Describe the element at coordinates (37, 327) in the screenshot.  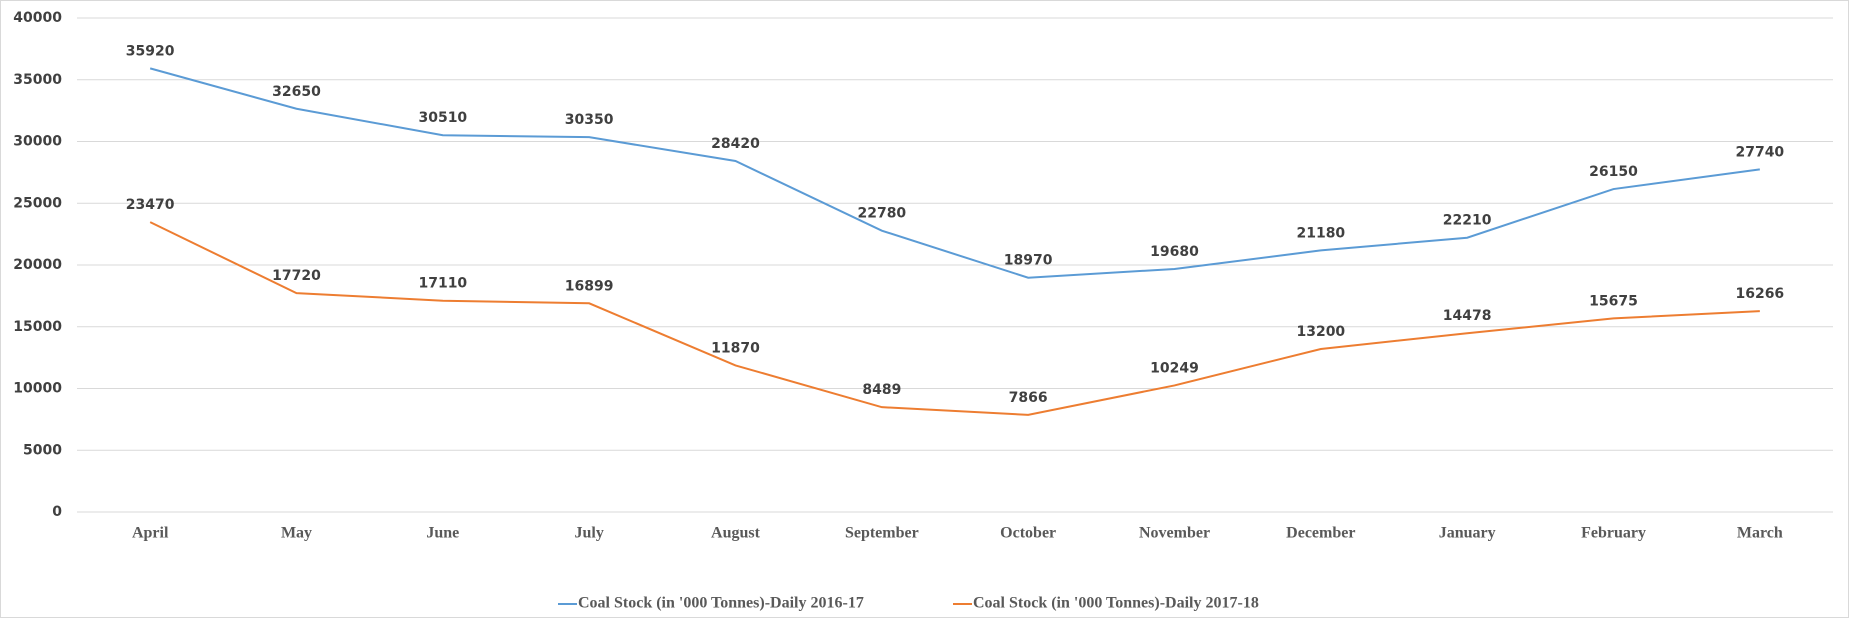
I see `y-tick-label: 15000` at that location.